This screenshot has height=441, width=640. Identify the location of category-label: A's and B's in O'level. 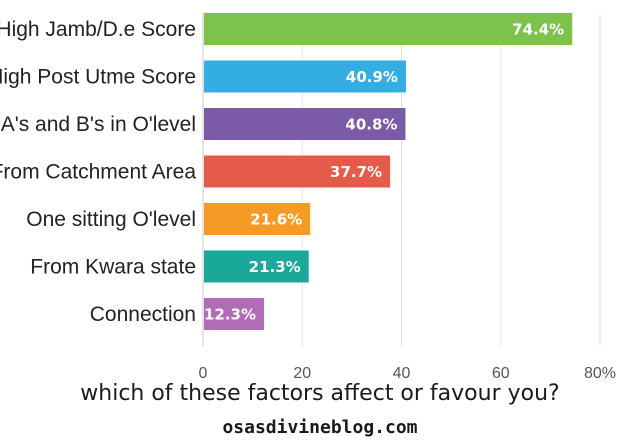
(98, 124).